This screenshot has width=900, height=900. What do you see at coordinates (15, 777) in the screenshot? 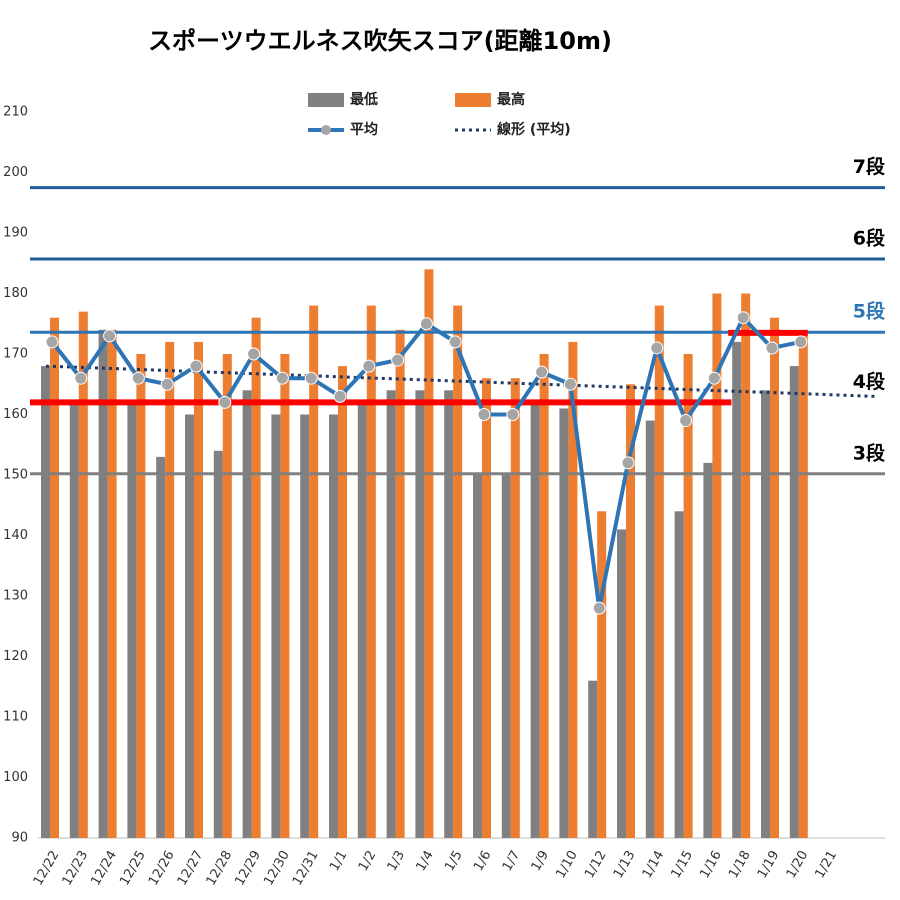
I see `y-tick-label: 100` at bounding box center [15, 777].